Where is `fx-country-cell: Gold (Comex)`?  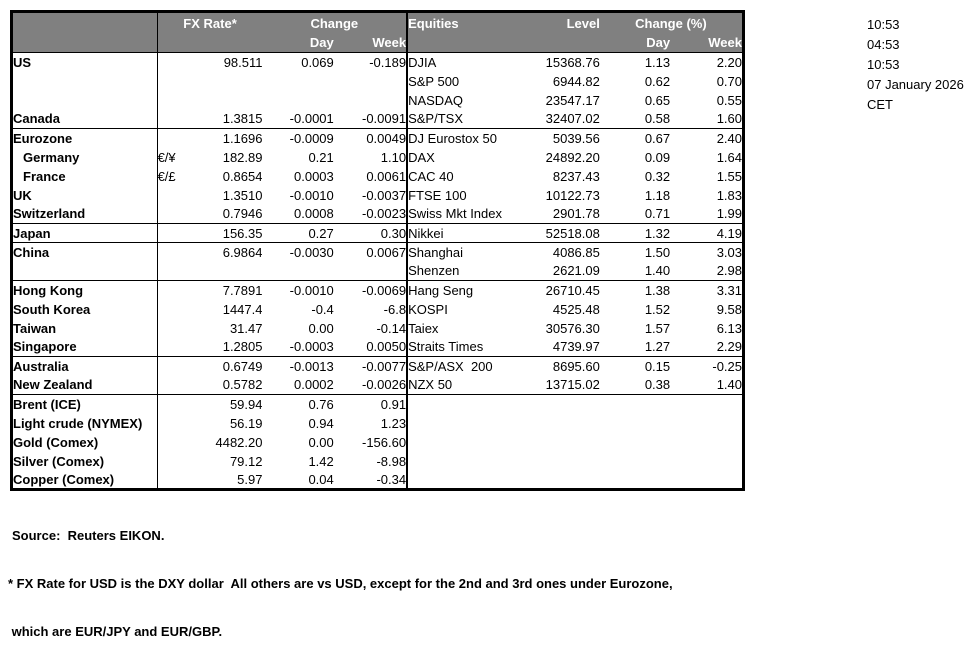
fx-country-cell: Gold (Comex) is located at coordinates (84, 442).